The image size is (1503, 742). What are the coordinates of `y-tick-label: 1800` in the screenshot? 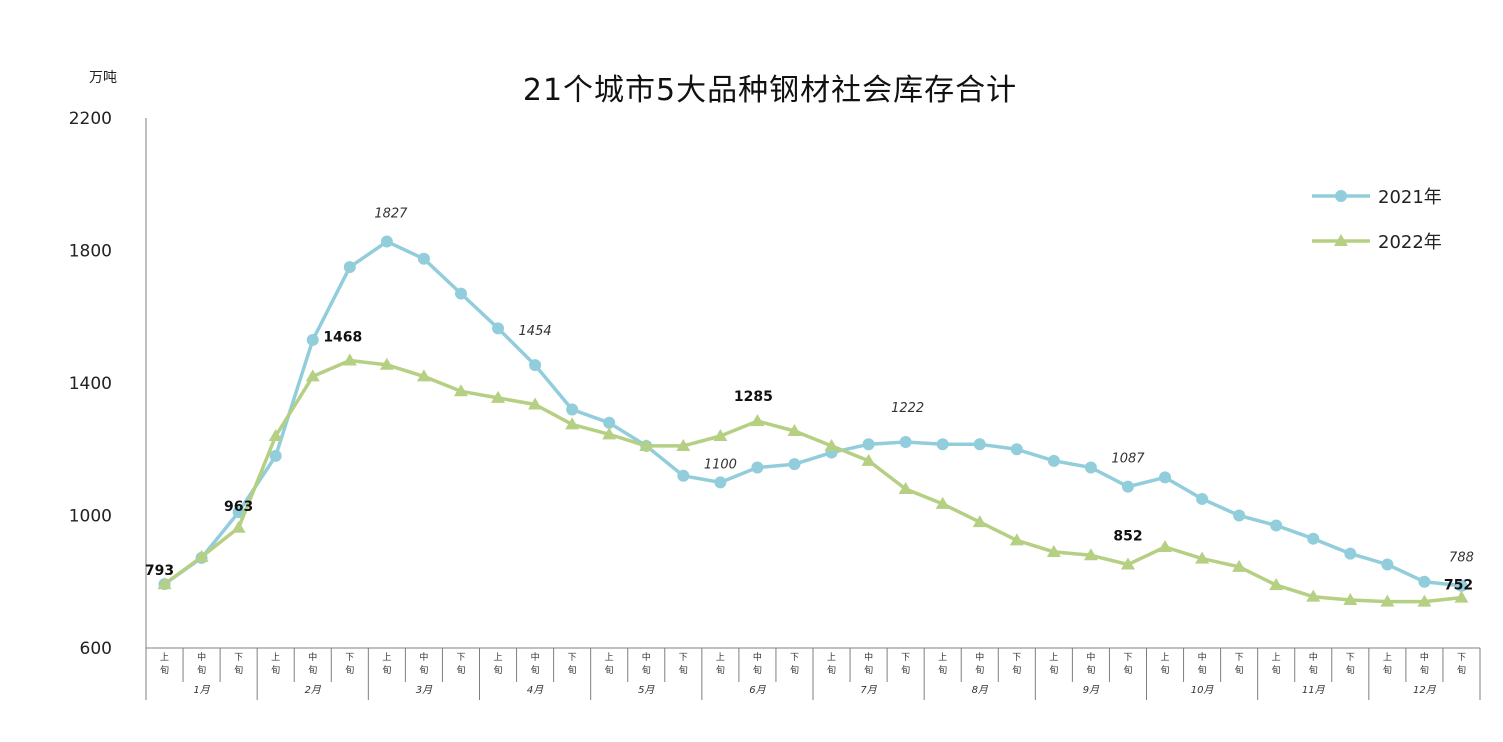 It's located at (90, 252).